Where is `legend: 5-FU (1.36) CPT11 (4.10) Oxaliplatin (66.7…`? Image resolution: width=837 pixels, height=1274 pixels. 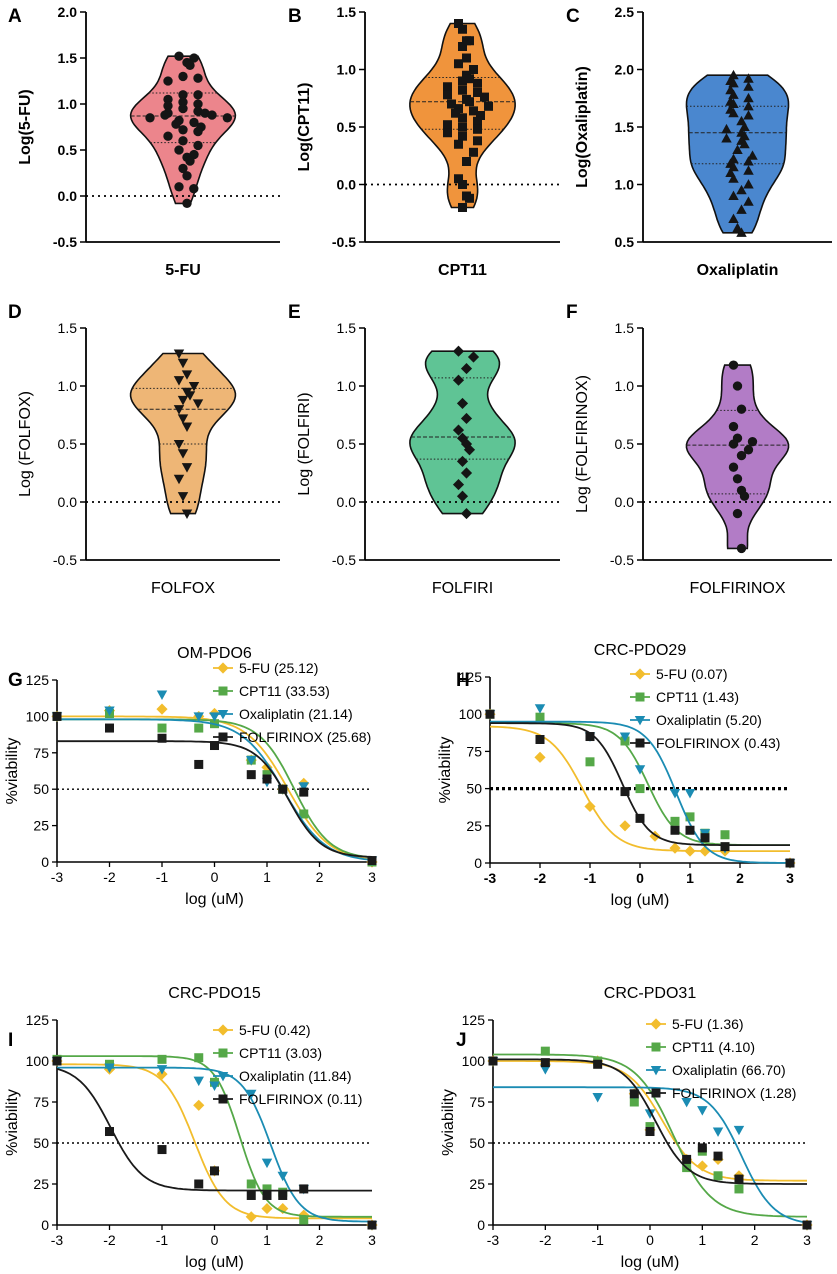 legend: 5-FU (1.36) CPT11 (4.10) Oxaliplatin (66.7… is located at coordinates (721, 1058).